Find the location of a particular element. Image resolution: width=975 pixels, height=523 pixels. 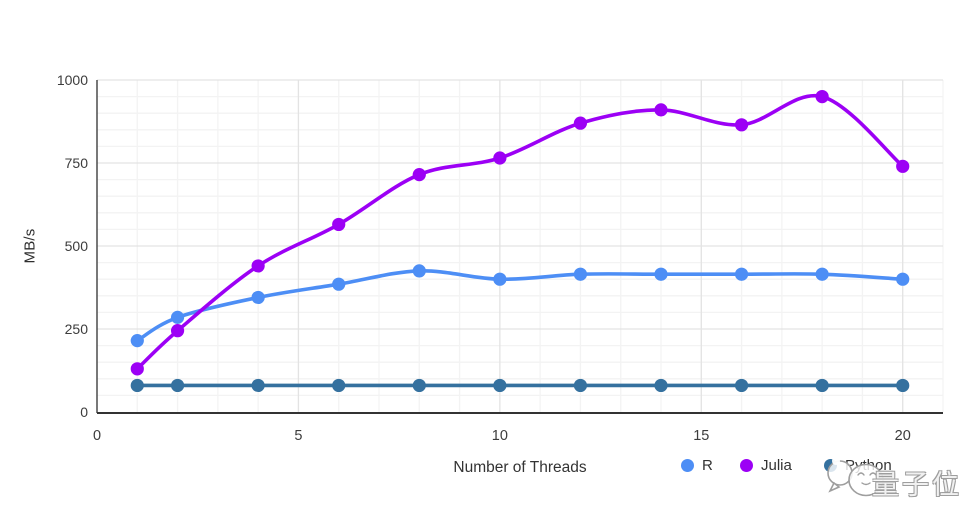

y-tick-label: 1000 is located at coordinates (72, 80).